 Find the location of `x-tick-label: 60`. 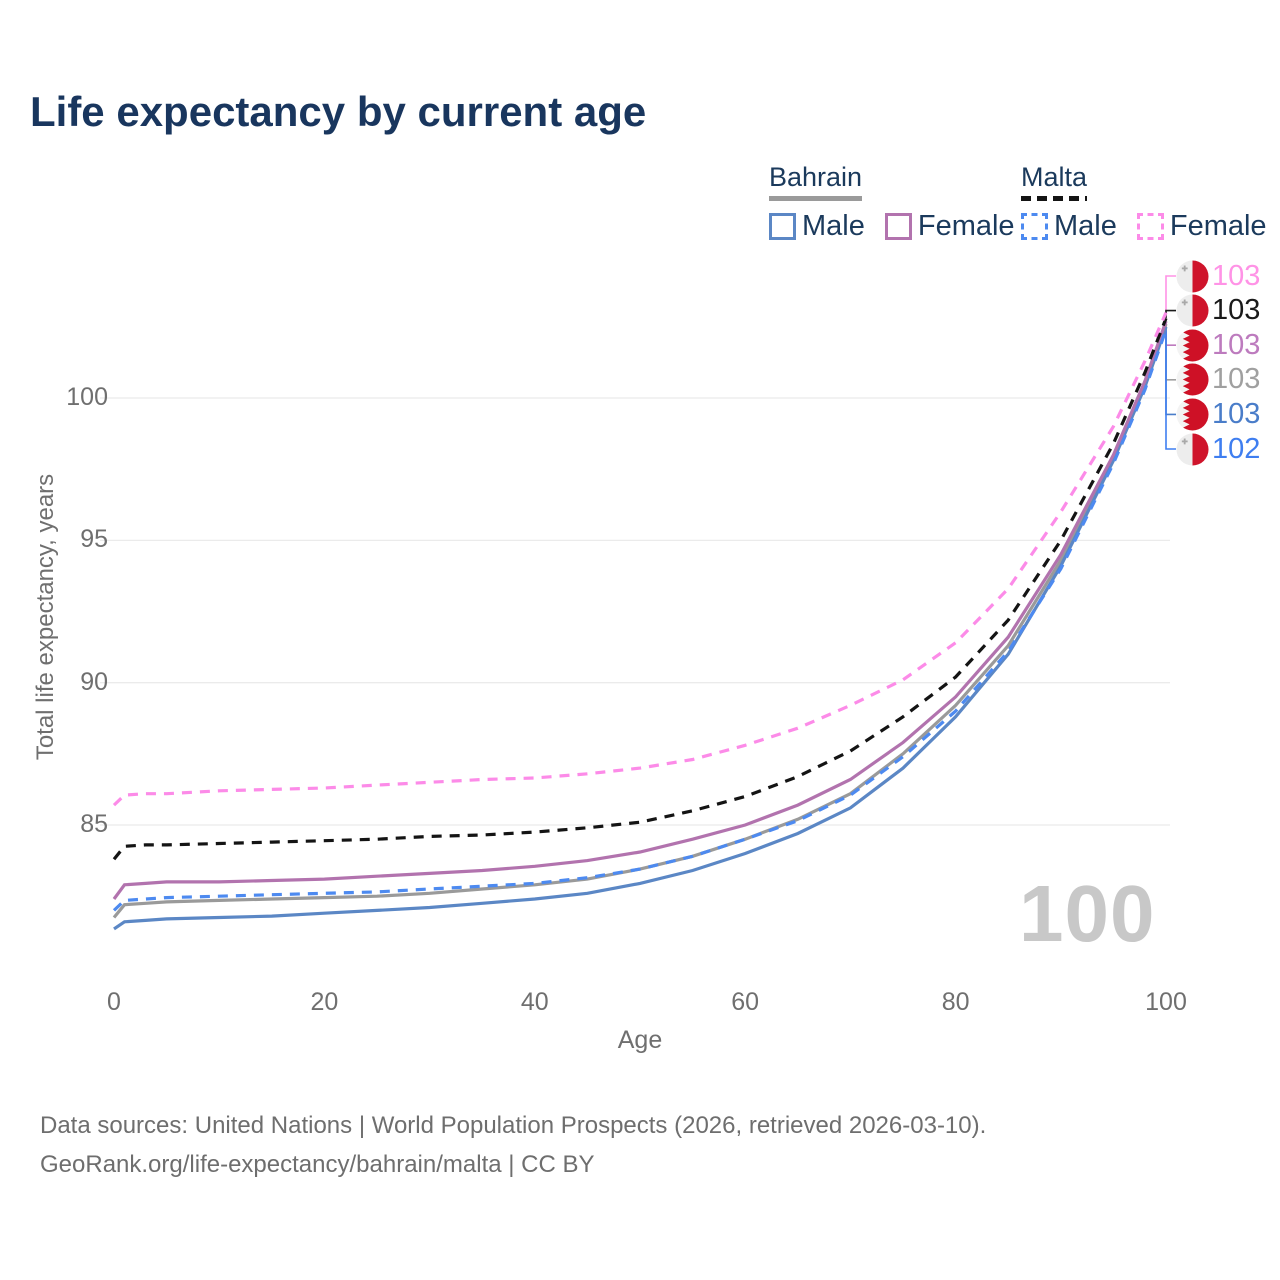

x-tick-label: 60 is located at coordinates (745, 1002).